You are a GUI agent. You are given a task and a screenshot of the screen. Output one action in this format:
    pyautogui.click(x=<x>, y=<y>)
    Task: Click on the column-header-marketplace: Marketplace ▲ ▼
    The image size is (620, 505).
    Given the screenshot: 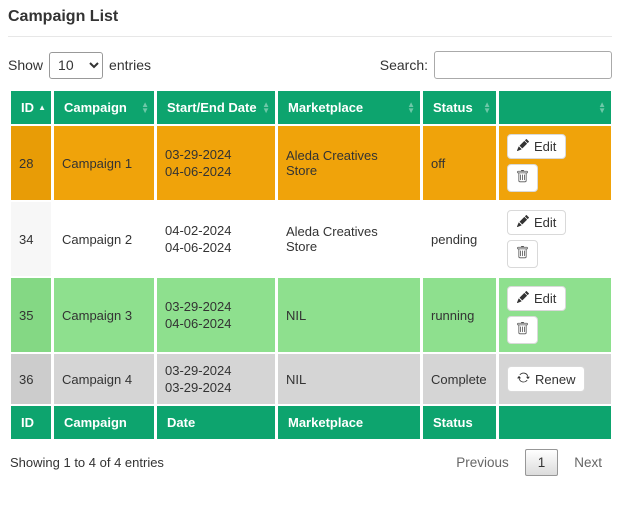 What is the action you would take?
    pyautogui.click(x=349, y=107)
    